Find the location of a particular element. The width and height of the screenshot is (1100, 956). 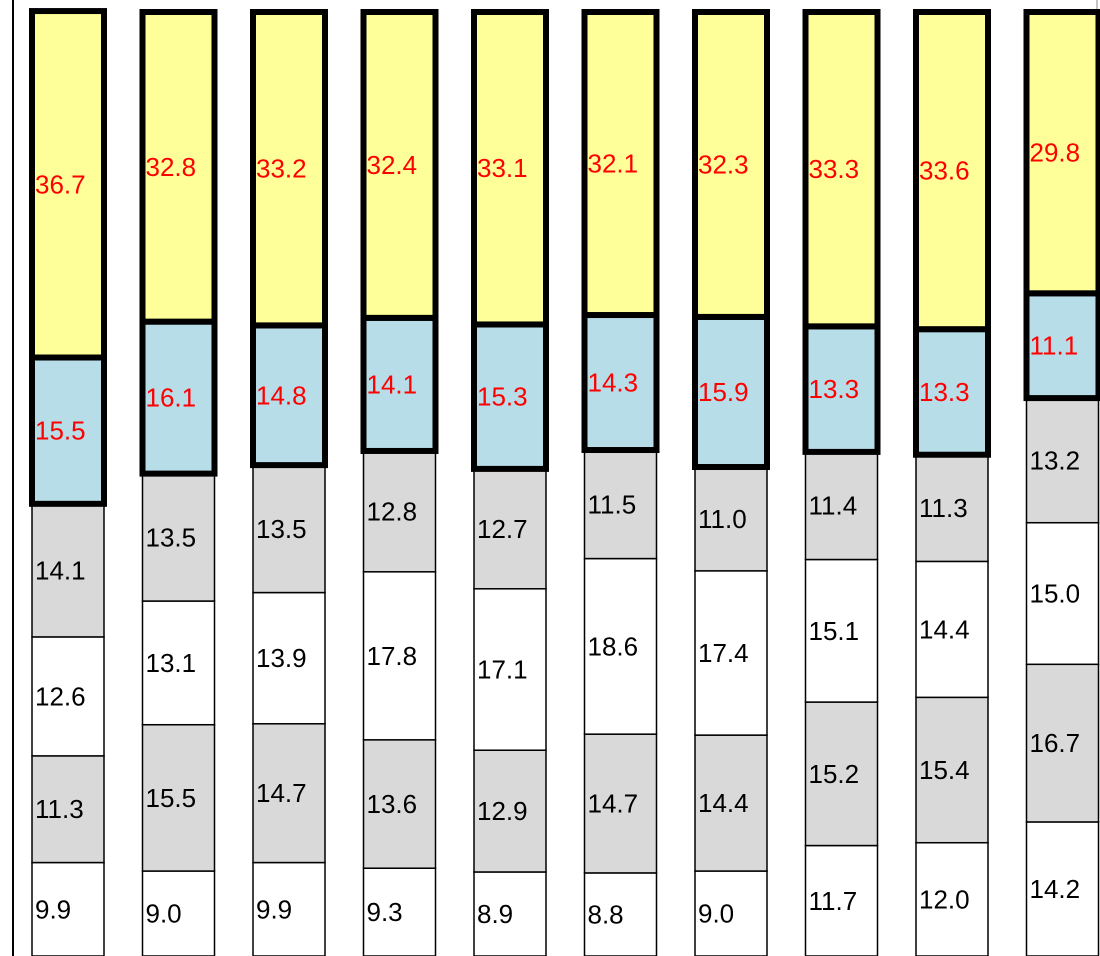

bar-6: 8.8 14.7 18.6 11.5 14.3 32.1 is located at coordinates (620, 482).